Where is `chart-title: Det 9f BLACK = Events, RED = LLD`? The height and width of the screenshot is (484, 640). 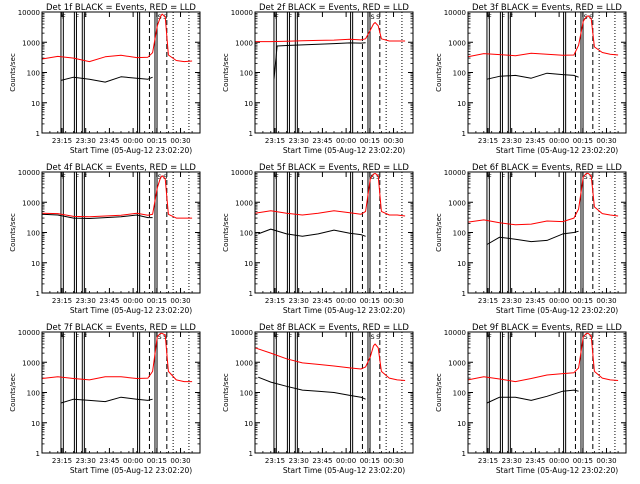
chart-title: Det 9f BLACK = Events, RED = LLD is located at coordinates (547, 328).